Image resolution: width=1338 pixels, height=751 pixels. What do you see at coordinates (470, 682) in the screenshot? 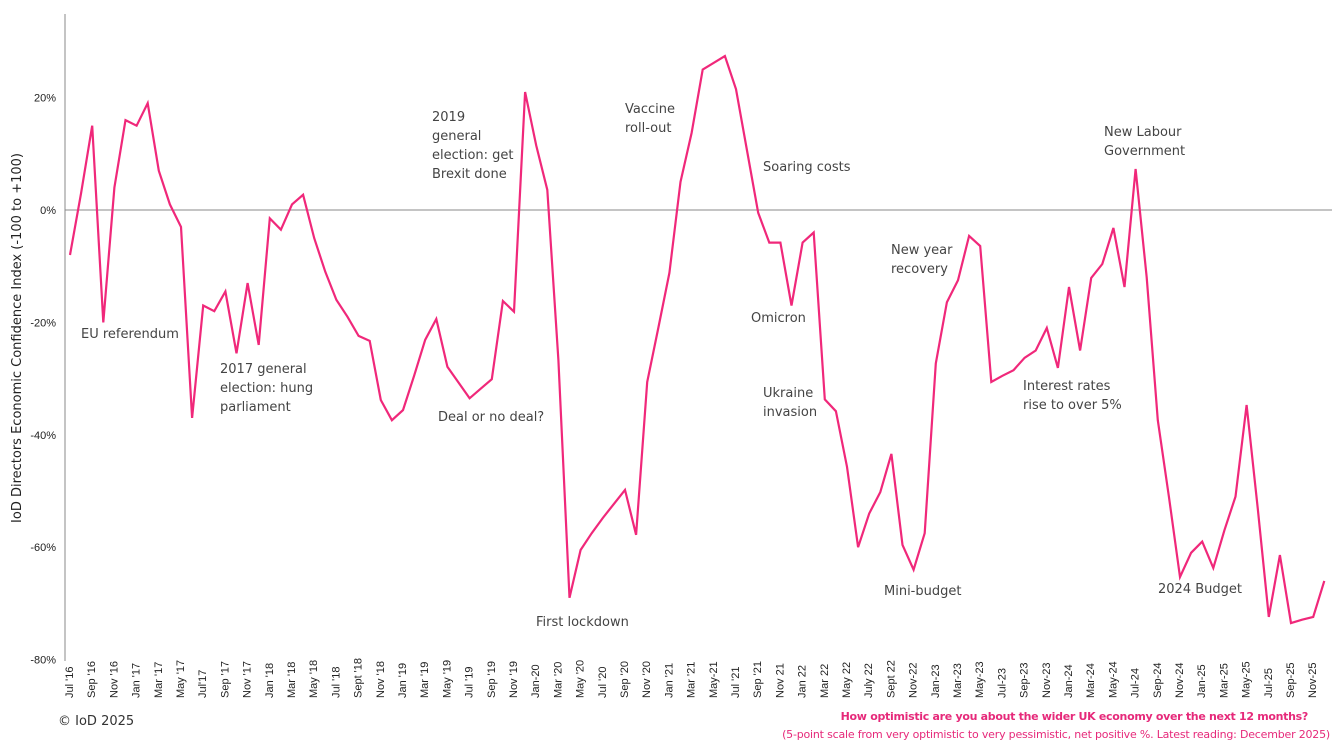
I see `x-tick-label: Jul '19` at bounding box center [470, 682].